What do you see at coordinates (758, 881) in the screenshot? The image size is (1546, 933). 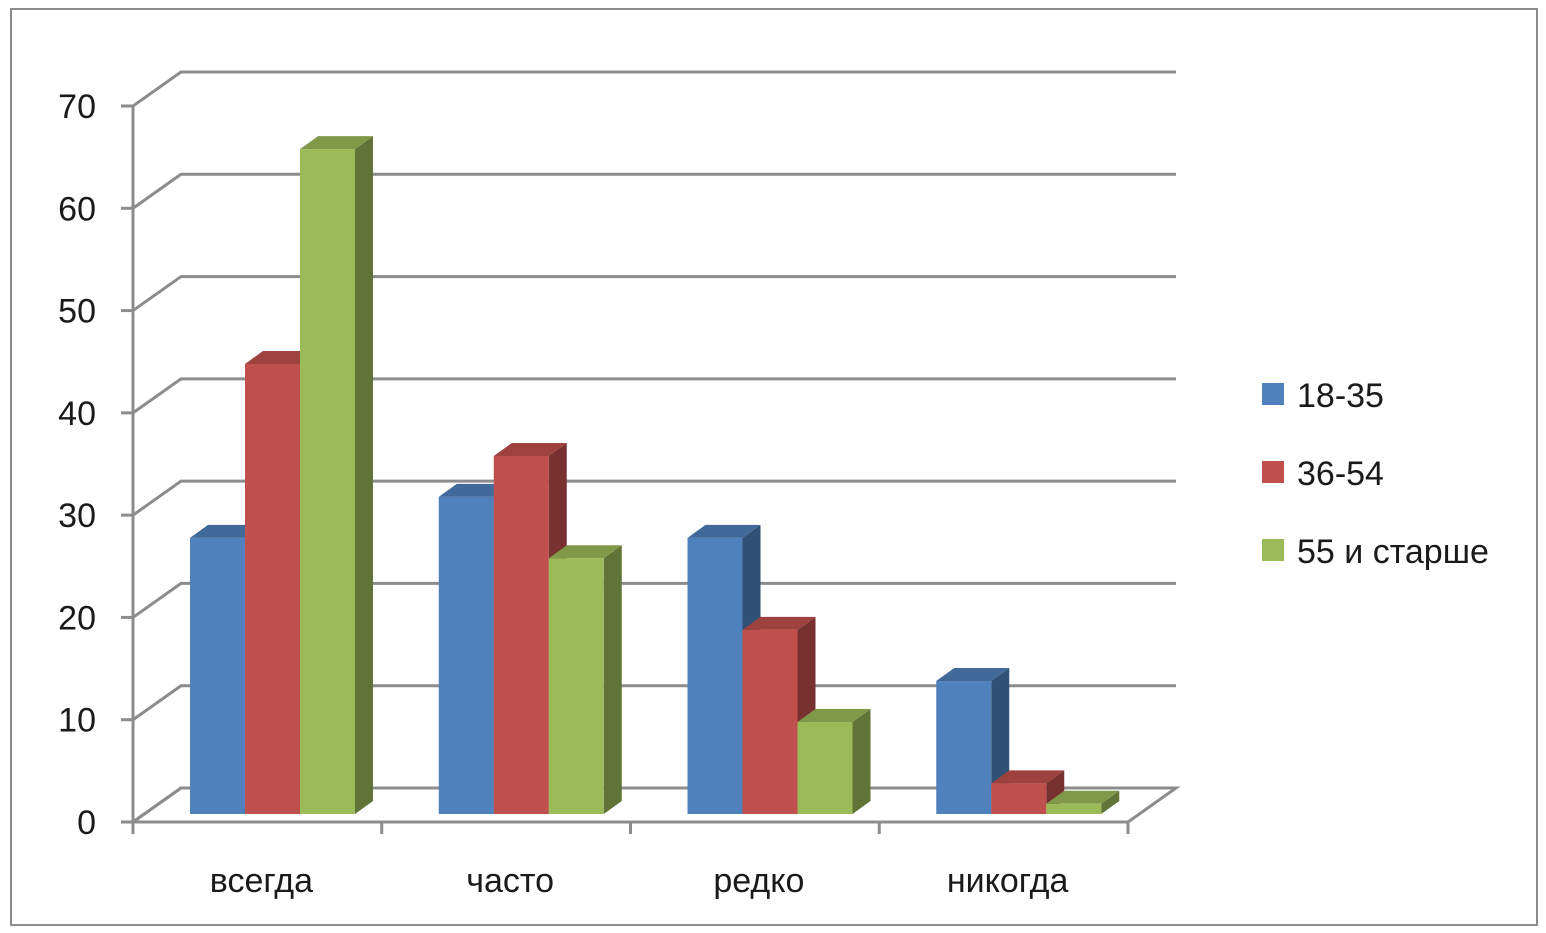 I see `x-category-label: редко` at bounding box center [758, 881].